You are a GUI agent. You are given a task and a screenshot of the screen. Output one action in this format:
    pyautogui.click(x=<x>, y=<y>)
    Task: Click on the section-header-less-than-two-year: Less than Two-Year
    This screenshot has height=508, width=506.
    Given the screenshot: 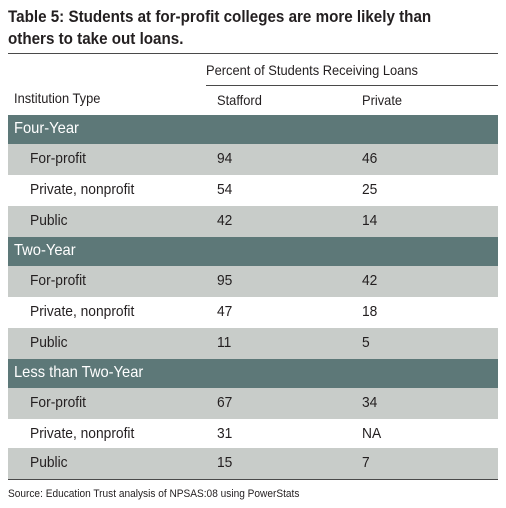 What is the action you would take?
    pyautogui.click(x=253, y=373)
    